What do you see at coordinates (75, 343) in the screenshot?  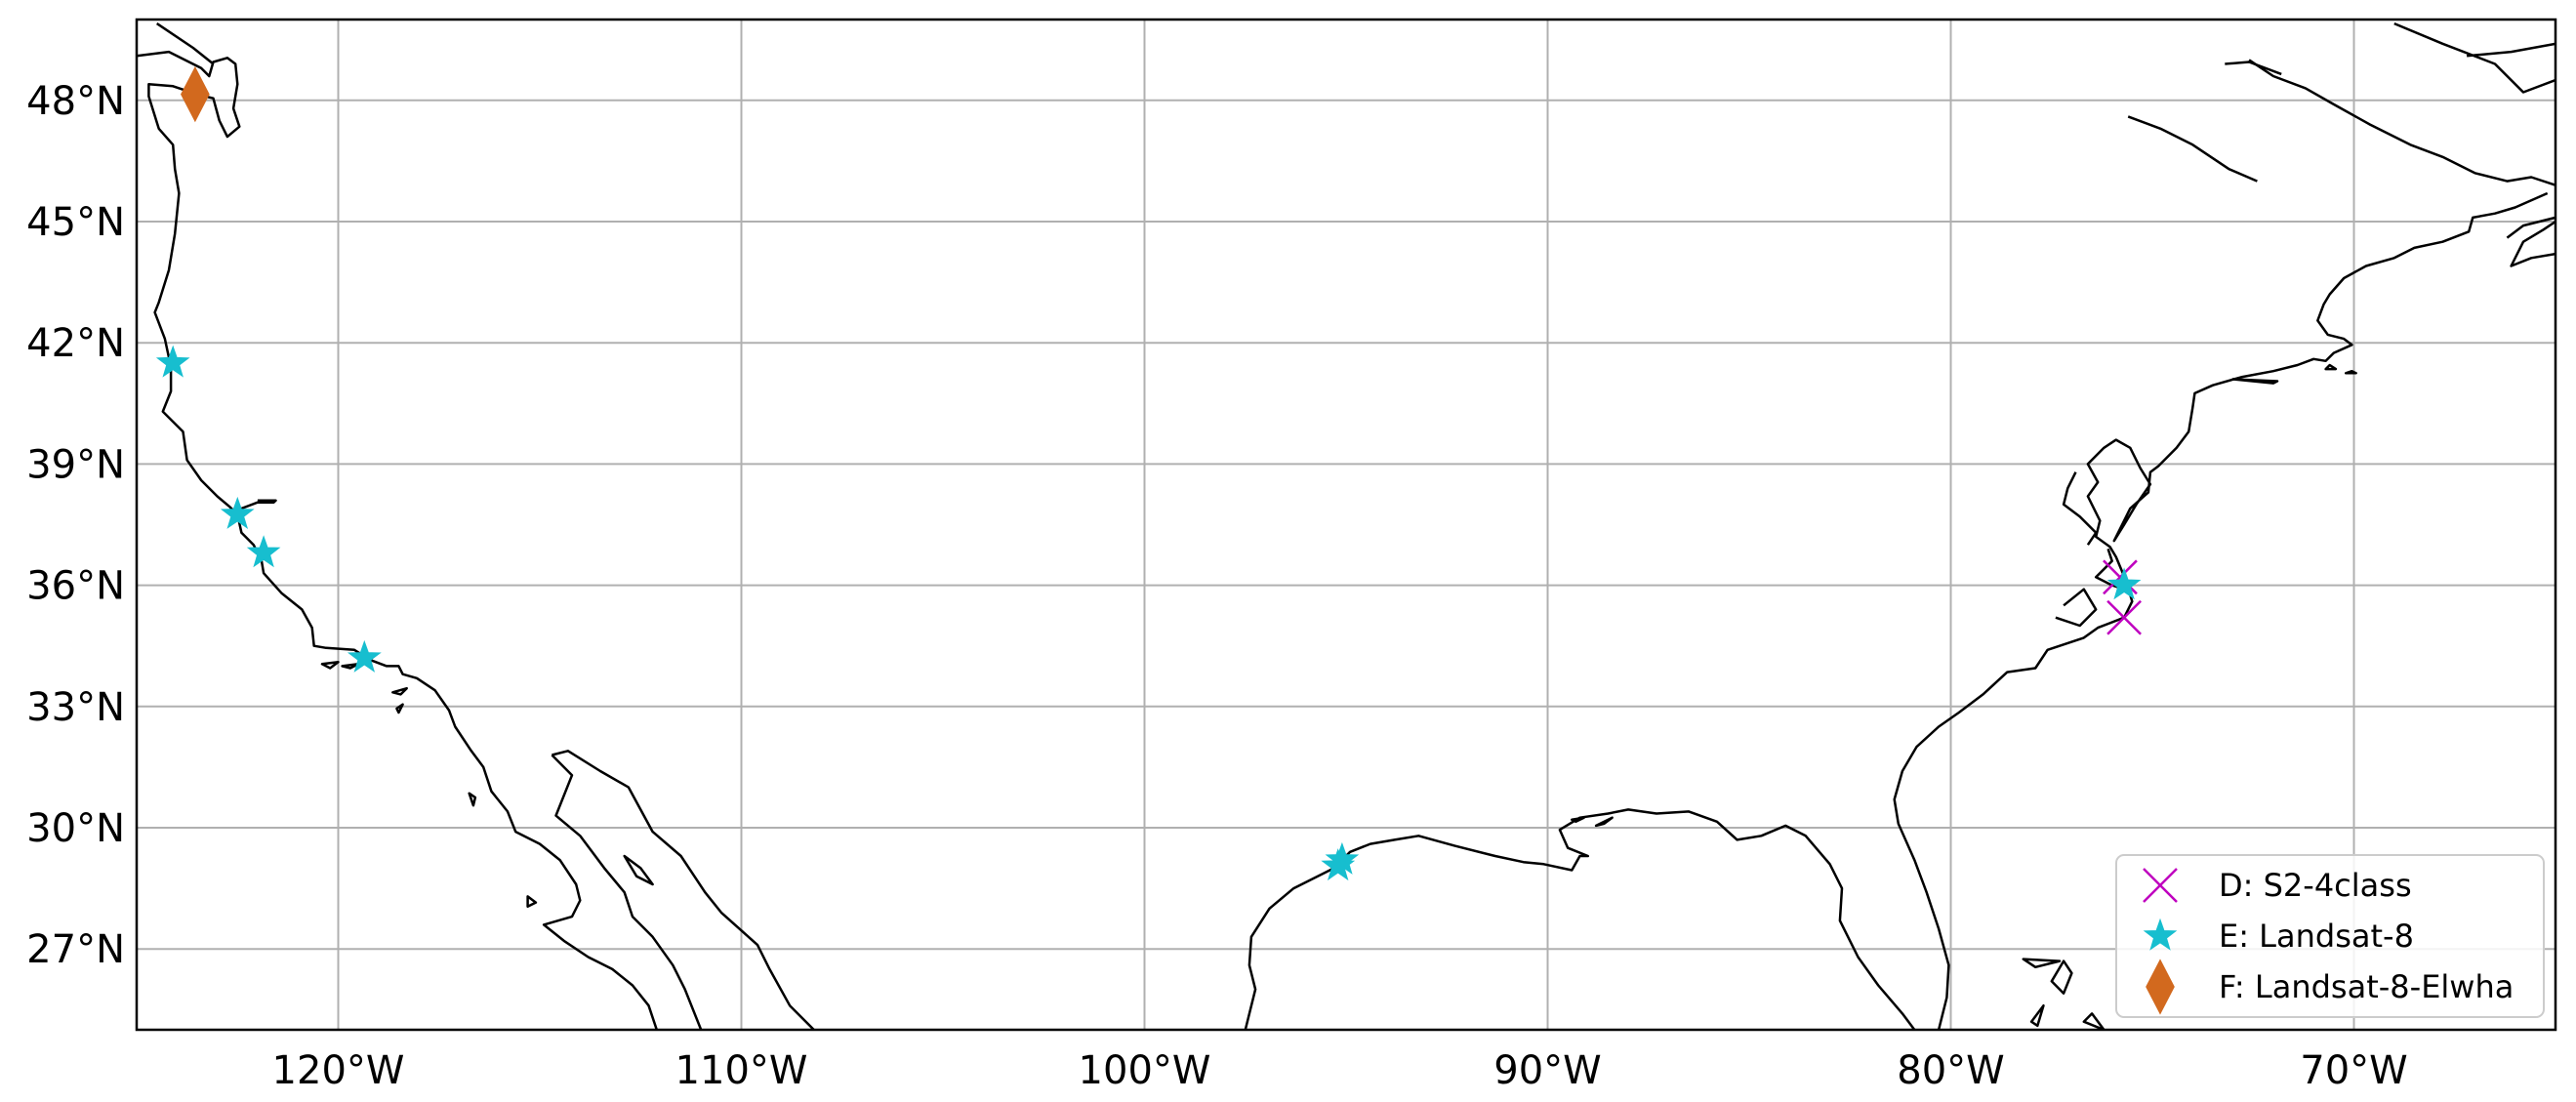 I see `lat-tick-label: 42°N` at bounding box center [75, 343].